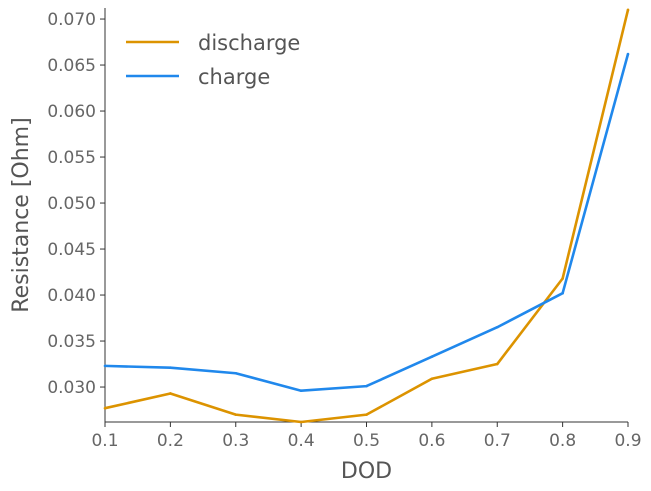  I want to click on y-tick-label: 0.070, so click(71, 20).